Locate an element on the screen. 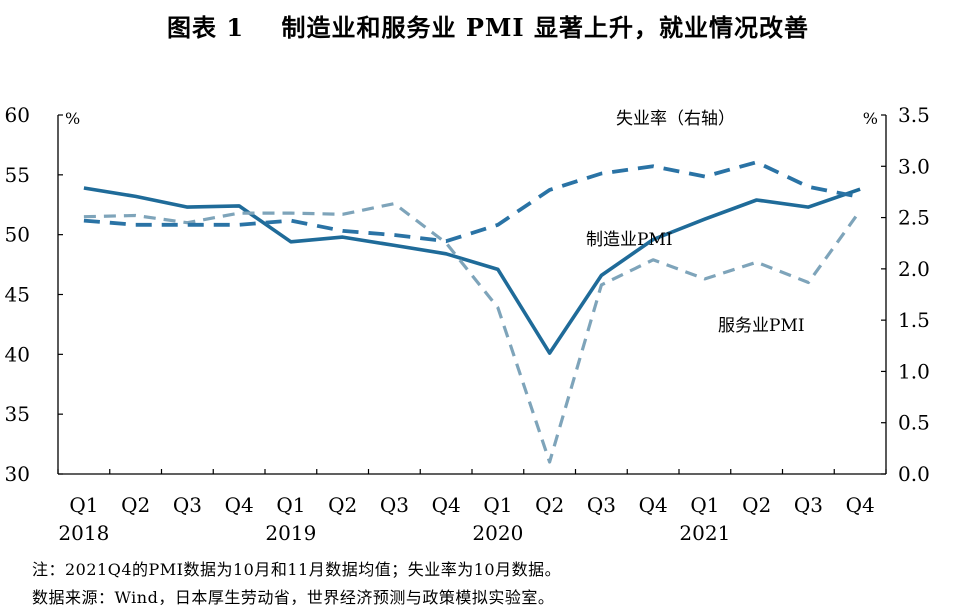 This screenshot has width=976, height=614. right-axis-unit: % is located at coordinates (870, 118).